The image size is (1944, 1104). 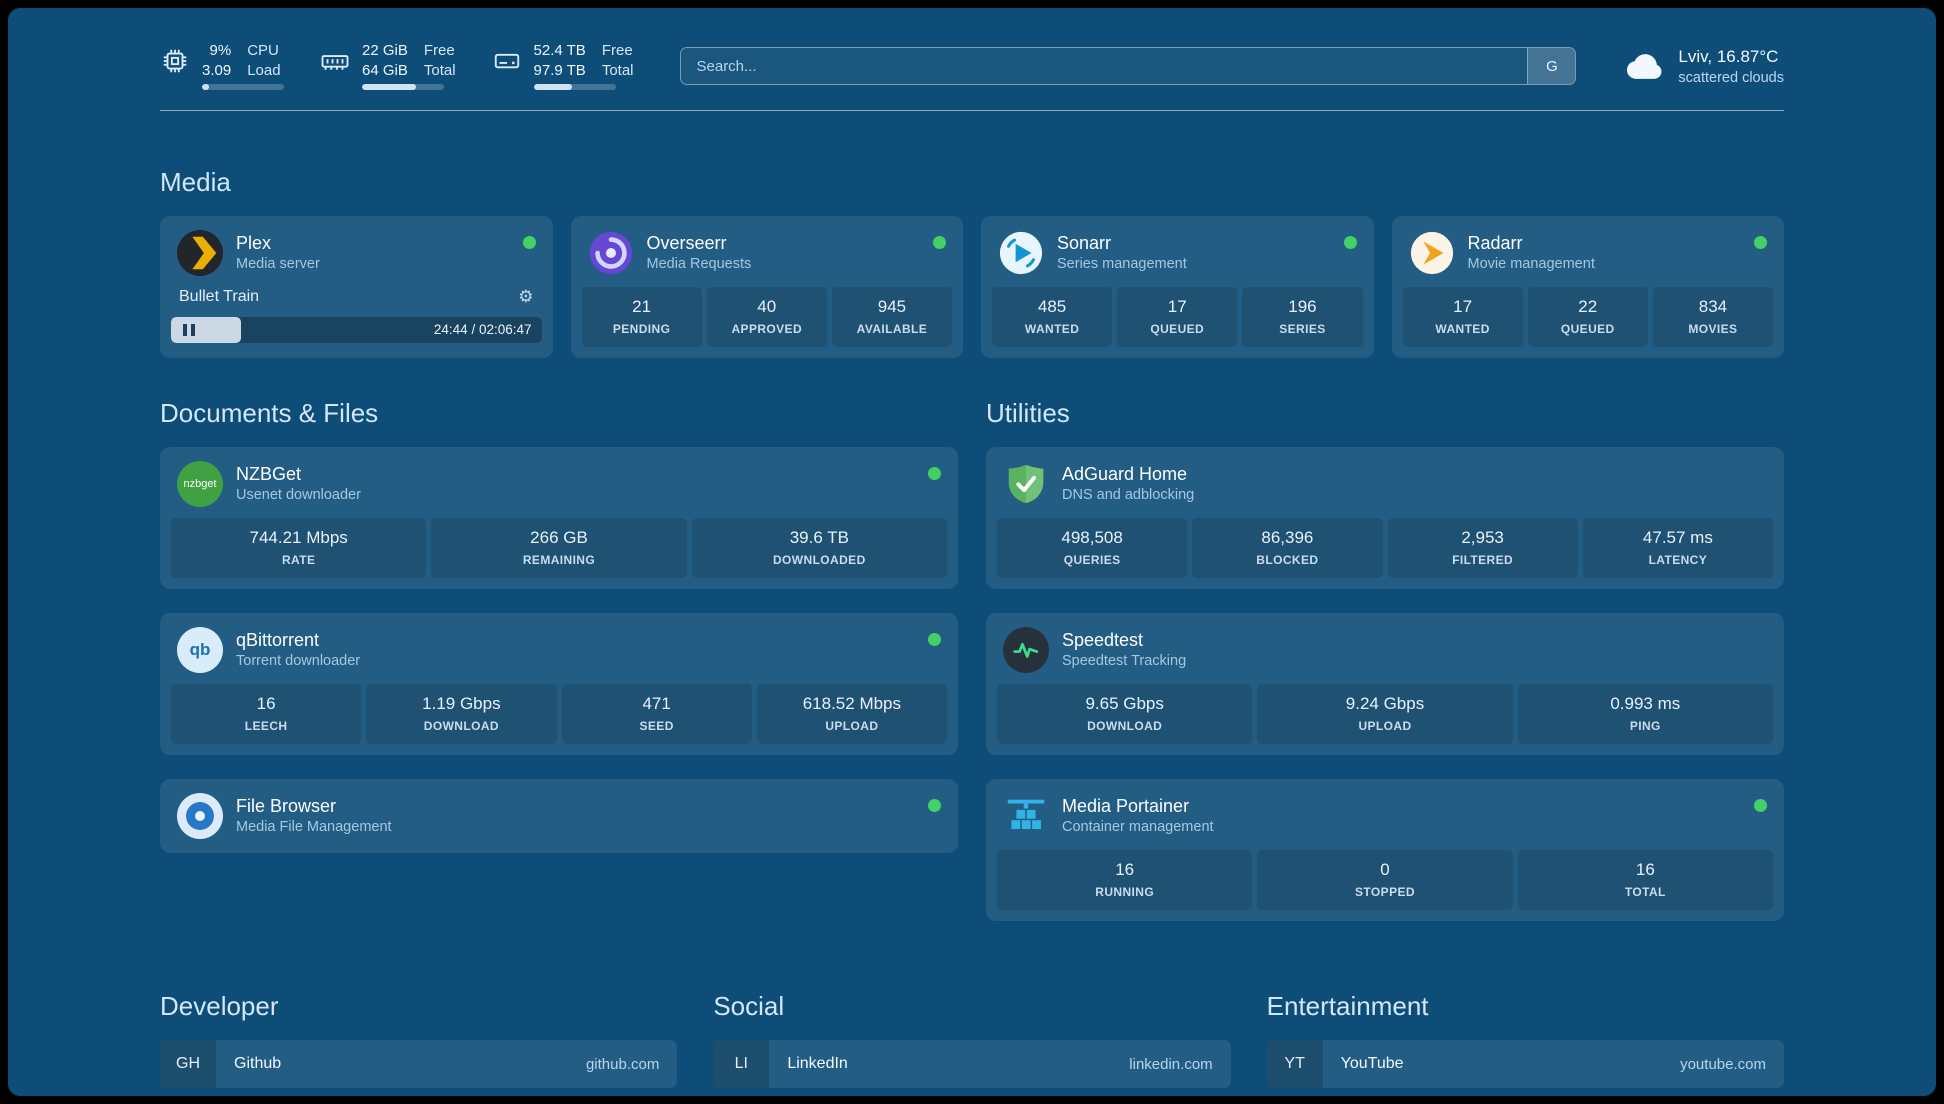 I want to click on search-bar: G, so click(x=1128, y=66).